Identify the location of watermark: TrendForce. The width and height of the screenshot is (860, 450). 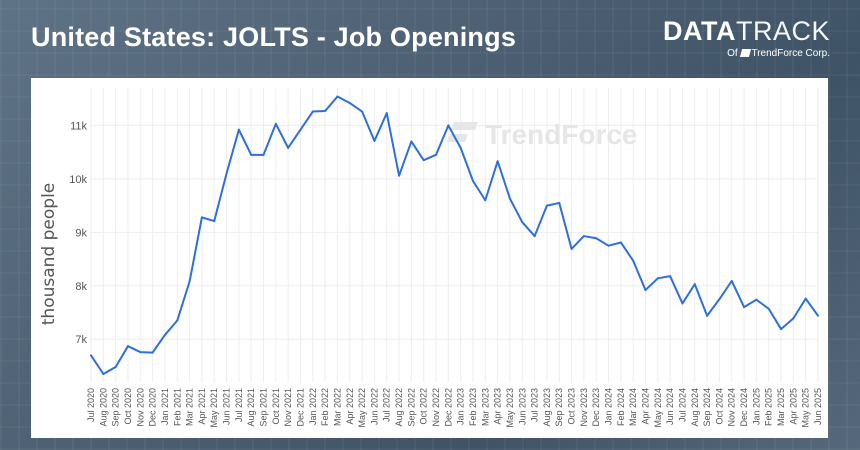
(542, 134).